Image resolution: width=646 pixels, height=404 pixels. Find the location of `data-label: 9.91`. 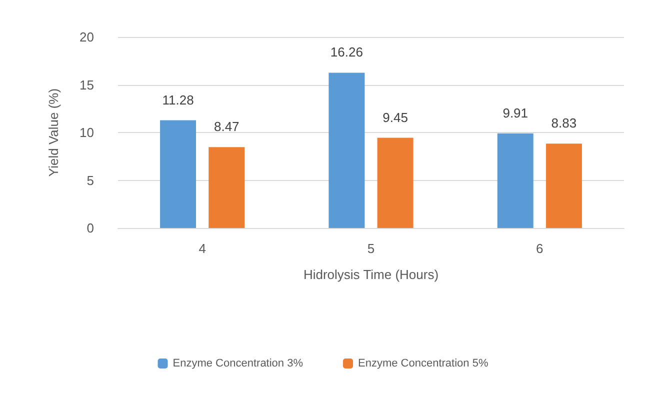

data-label: 9.91 is located at coordinates (515, 112).